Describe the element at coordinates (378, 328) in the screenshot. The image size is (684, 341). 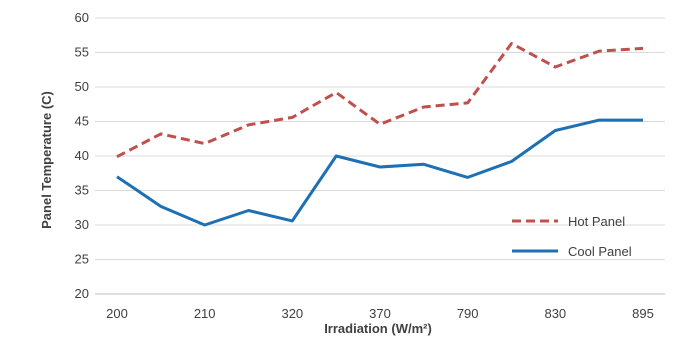
I see `x-axis-title: Irradiation (W/m²)` at that location.